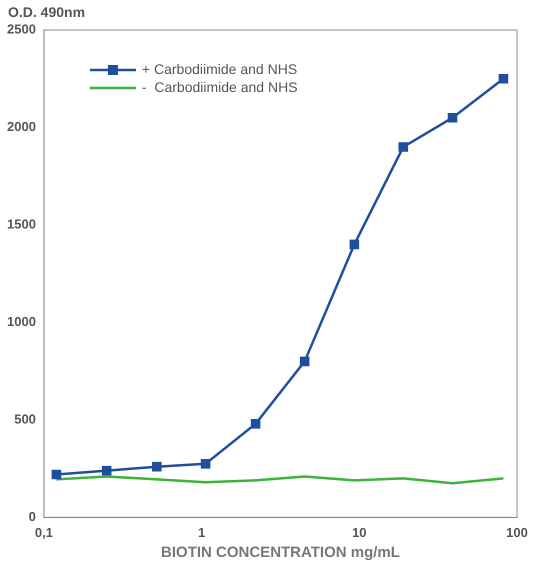 Image resolution: width=535 pixels, height=562 pixels. I want to click on x-tick-label: 10, so click(359, 532).